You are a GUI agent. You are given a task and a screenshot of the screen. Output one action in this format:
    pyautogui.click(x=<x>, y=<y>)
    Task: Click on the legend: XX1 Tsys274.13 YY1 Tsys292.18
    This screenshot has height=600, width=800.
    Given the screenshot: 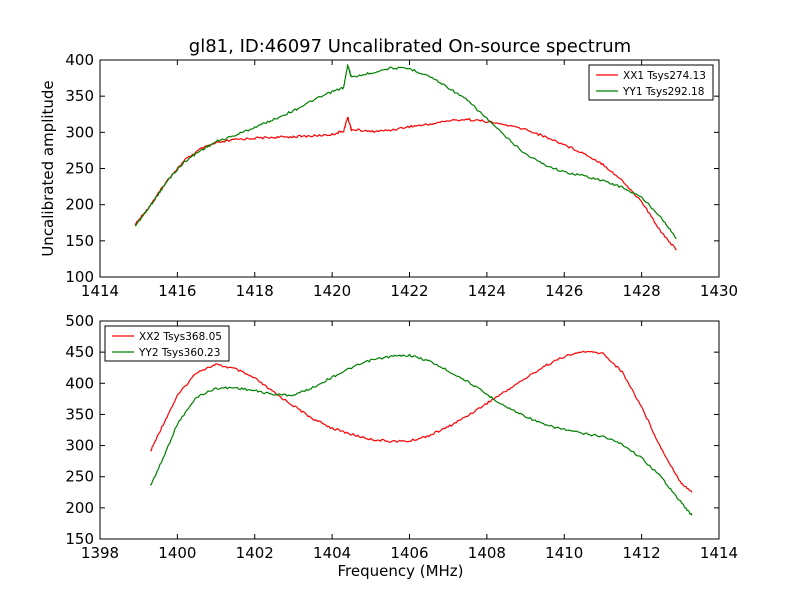 What is the action you would take?
    pyautogui.click(x=651, y=82)
    